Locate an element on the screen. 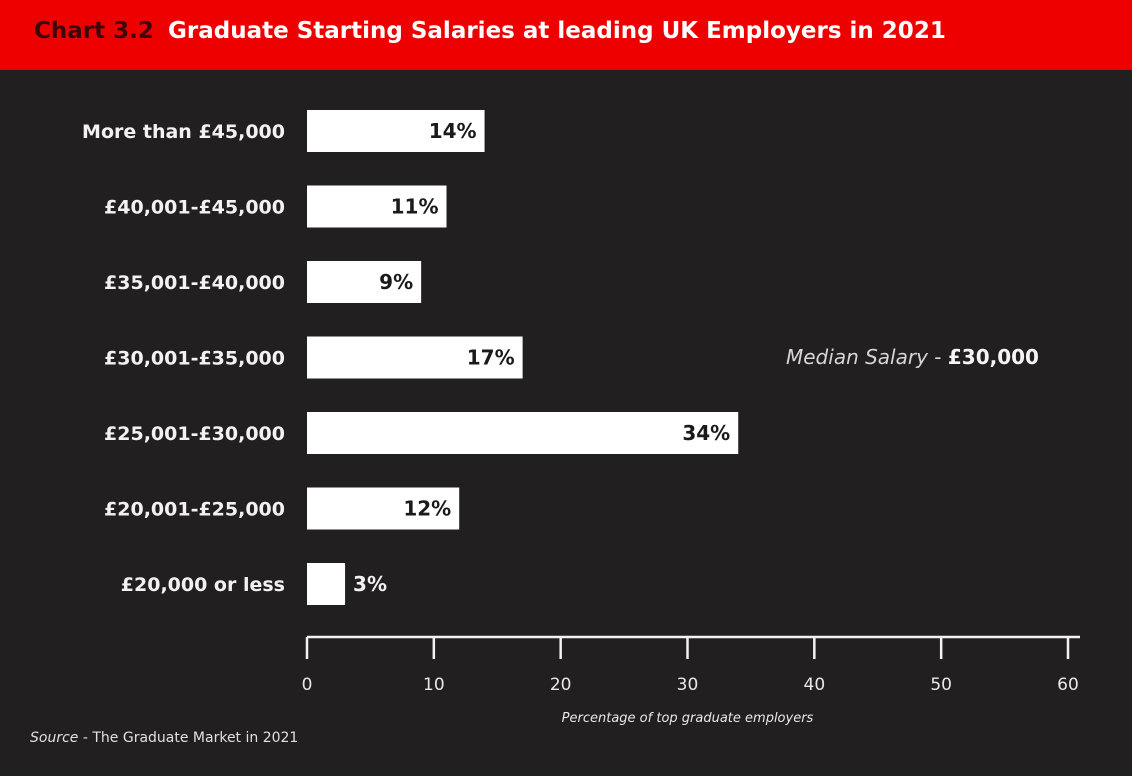 This screenshot has width=1132, height=776. median-salary-annotation: Median Salary - £30,000 is located at coordinates (912, 357).